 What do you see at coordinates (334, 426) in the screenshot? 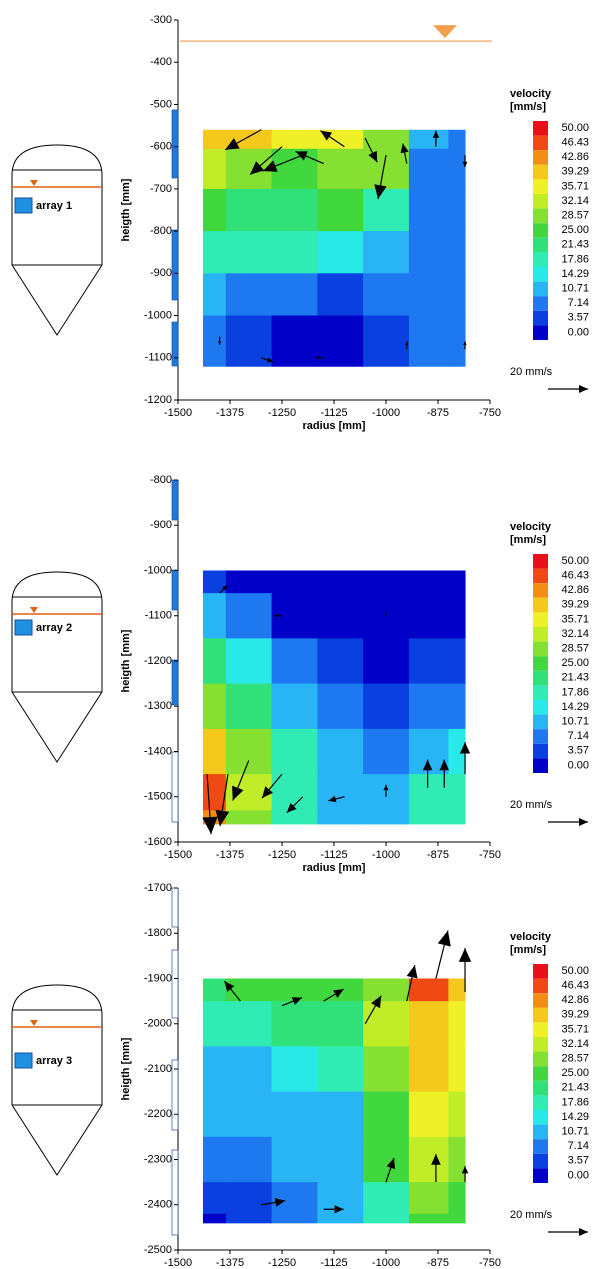
I see `x-axis-label: radius [mm]` at bounding box center [334, 426].